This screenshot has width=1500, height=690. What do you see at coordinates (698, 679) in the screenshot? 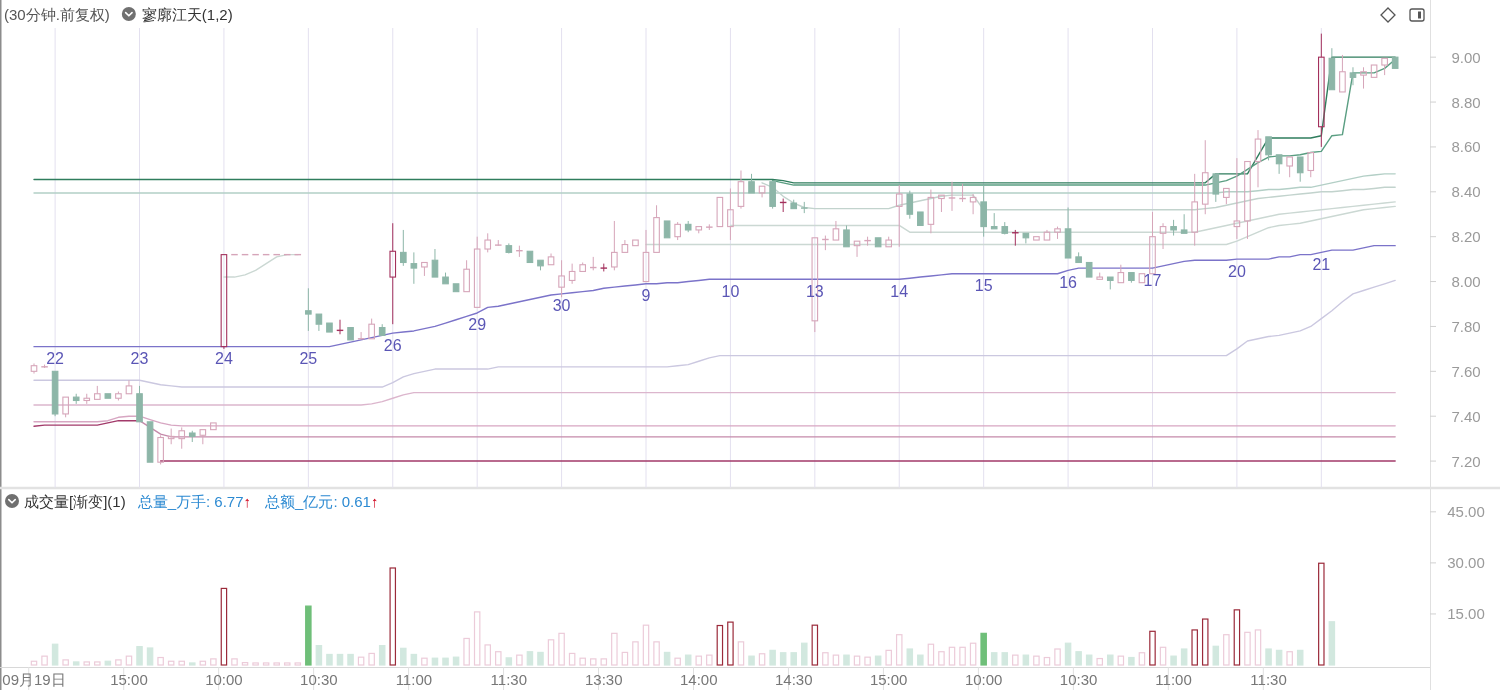
I see `x-tick-label: 14:00` at bounding box center [698, 679].